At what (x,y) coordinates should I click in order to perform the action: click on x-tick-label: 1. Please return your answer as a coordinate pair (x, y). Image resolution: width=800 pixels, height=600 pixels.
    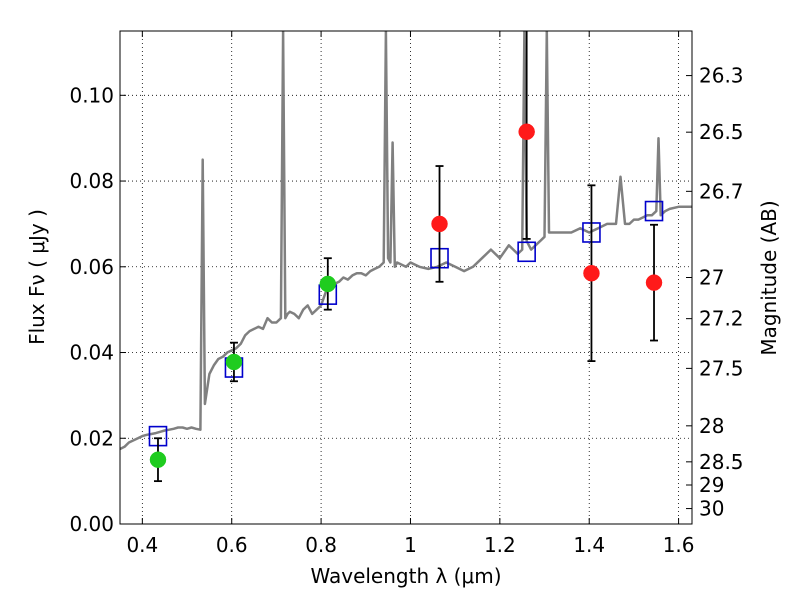
    Looking at the image, I should click on (410, 545).